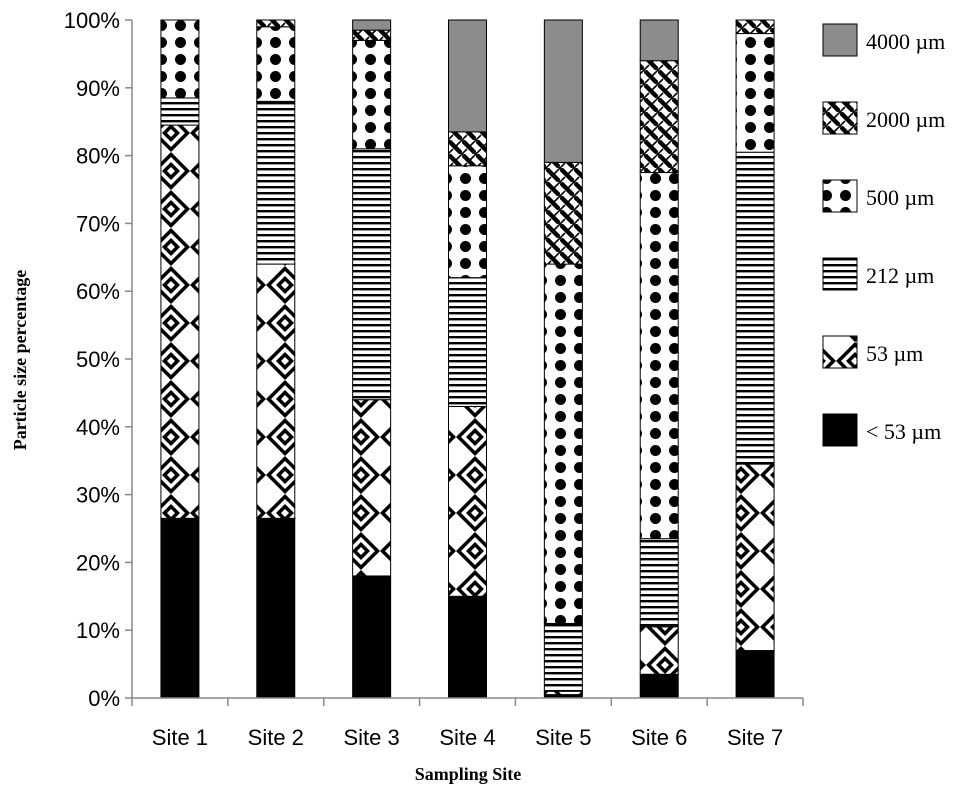 This screenshot has width=974, height=792. Describe the element at coordinates (92, 20) in the screenshot. I see `y-tick-label: 100%` at that location.